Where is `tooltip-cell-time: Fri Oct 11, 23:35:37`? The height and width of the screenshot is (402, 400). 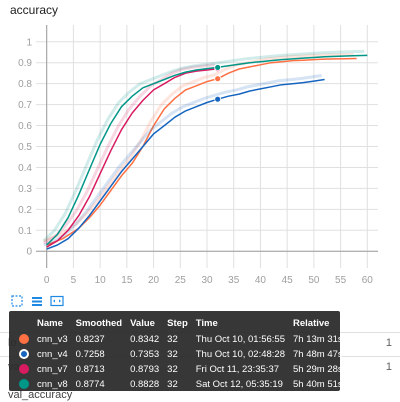 tooltip-cell-time: Fri Oct 11, 23:35:37 is located at coordinates (237, 369).